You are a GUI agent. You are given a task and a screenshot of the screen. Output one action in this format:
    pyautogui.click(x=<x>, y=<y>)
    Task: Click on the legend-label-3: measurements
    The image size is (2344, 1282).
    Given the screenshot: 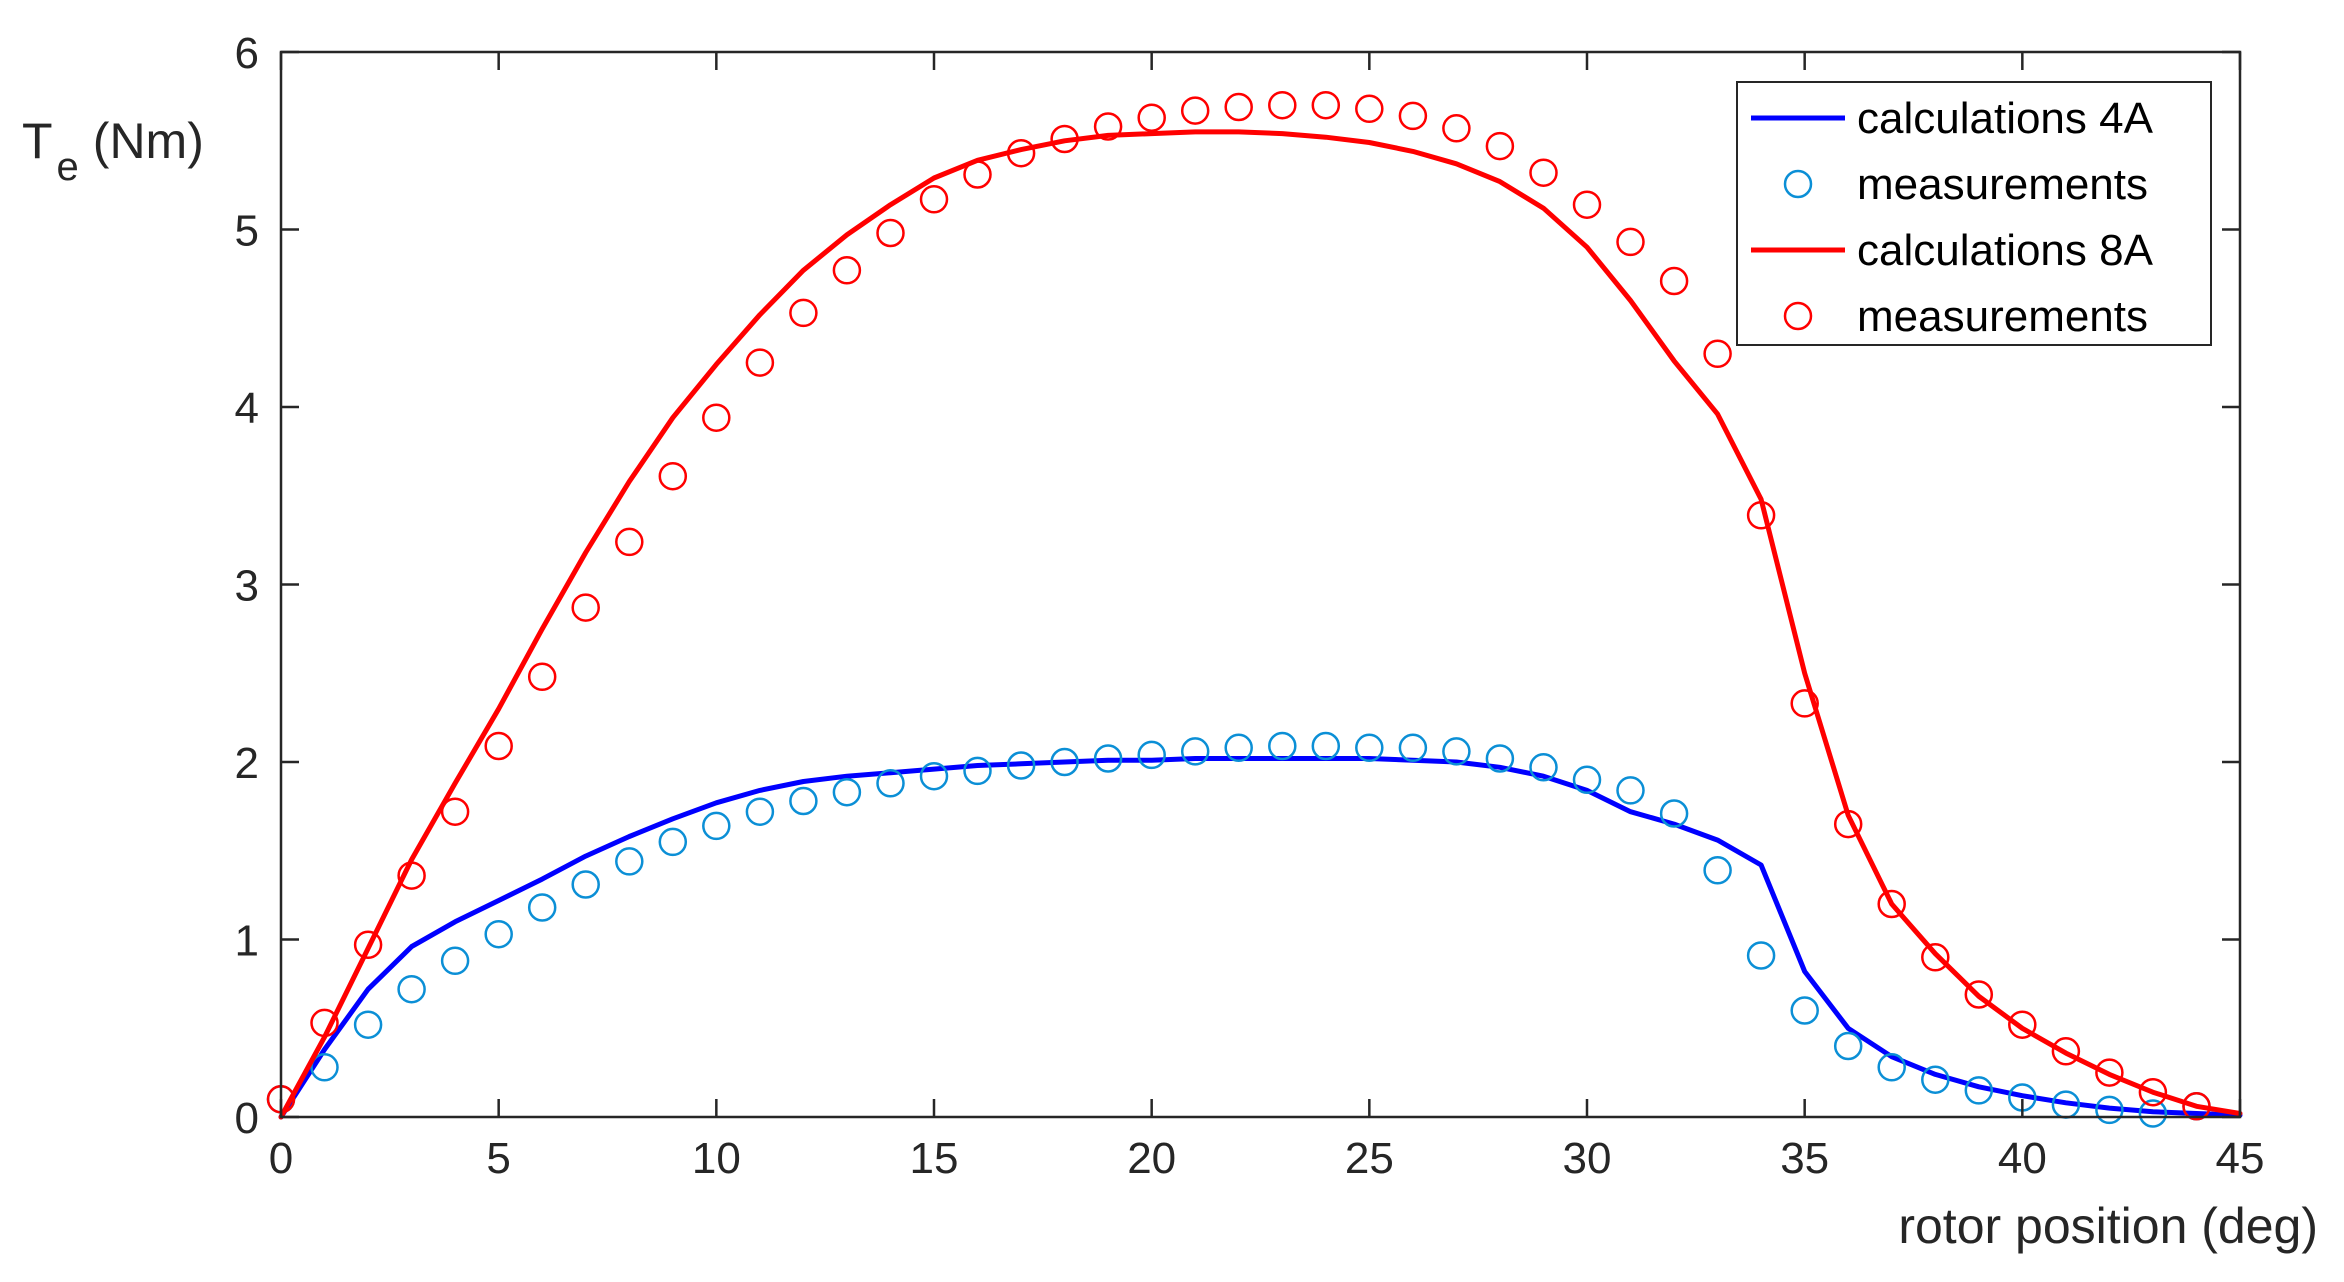 What is the action you would take?
    pyautogui.click(x=2002, y=316)
    